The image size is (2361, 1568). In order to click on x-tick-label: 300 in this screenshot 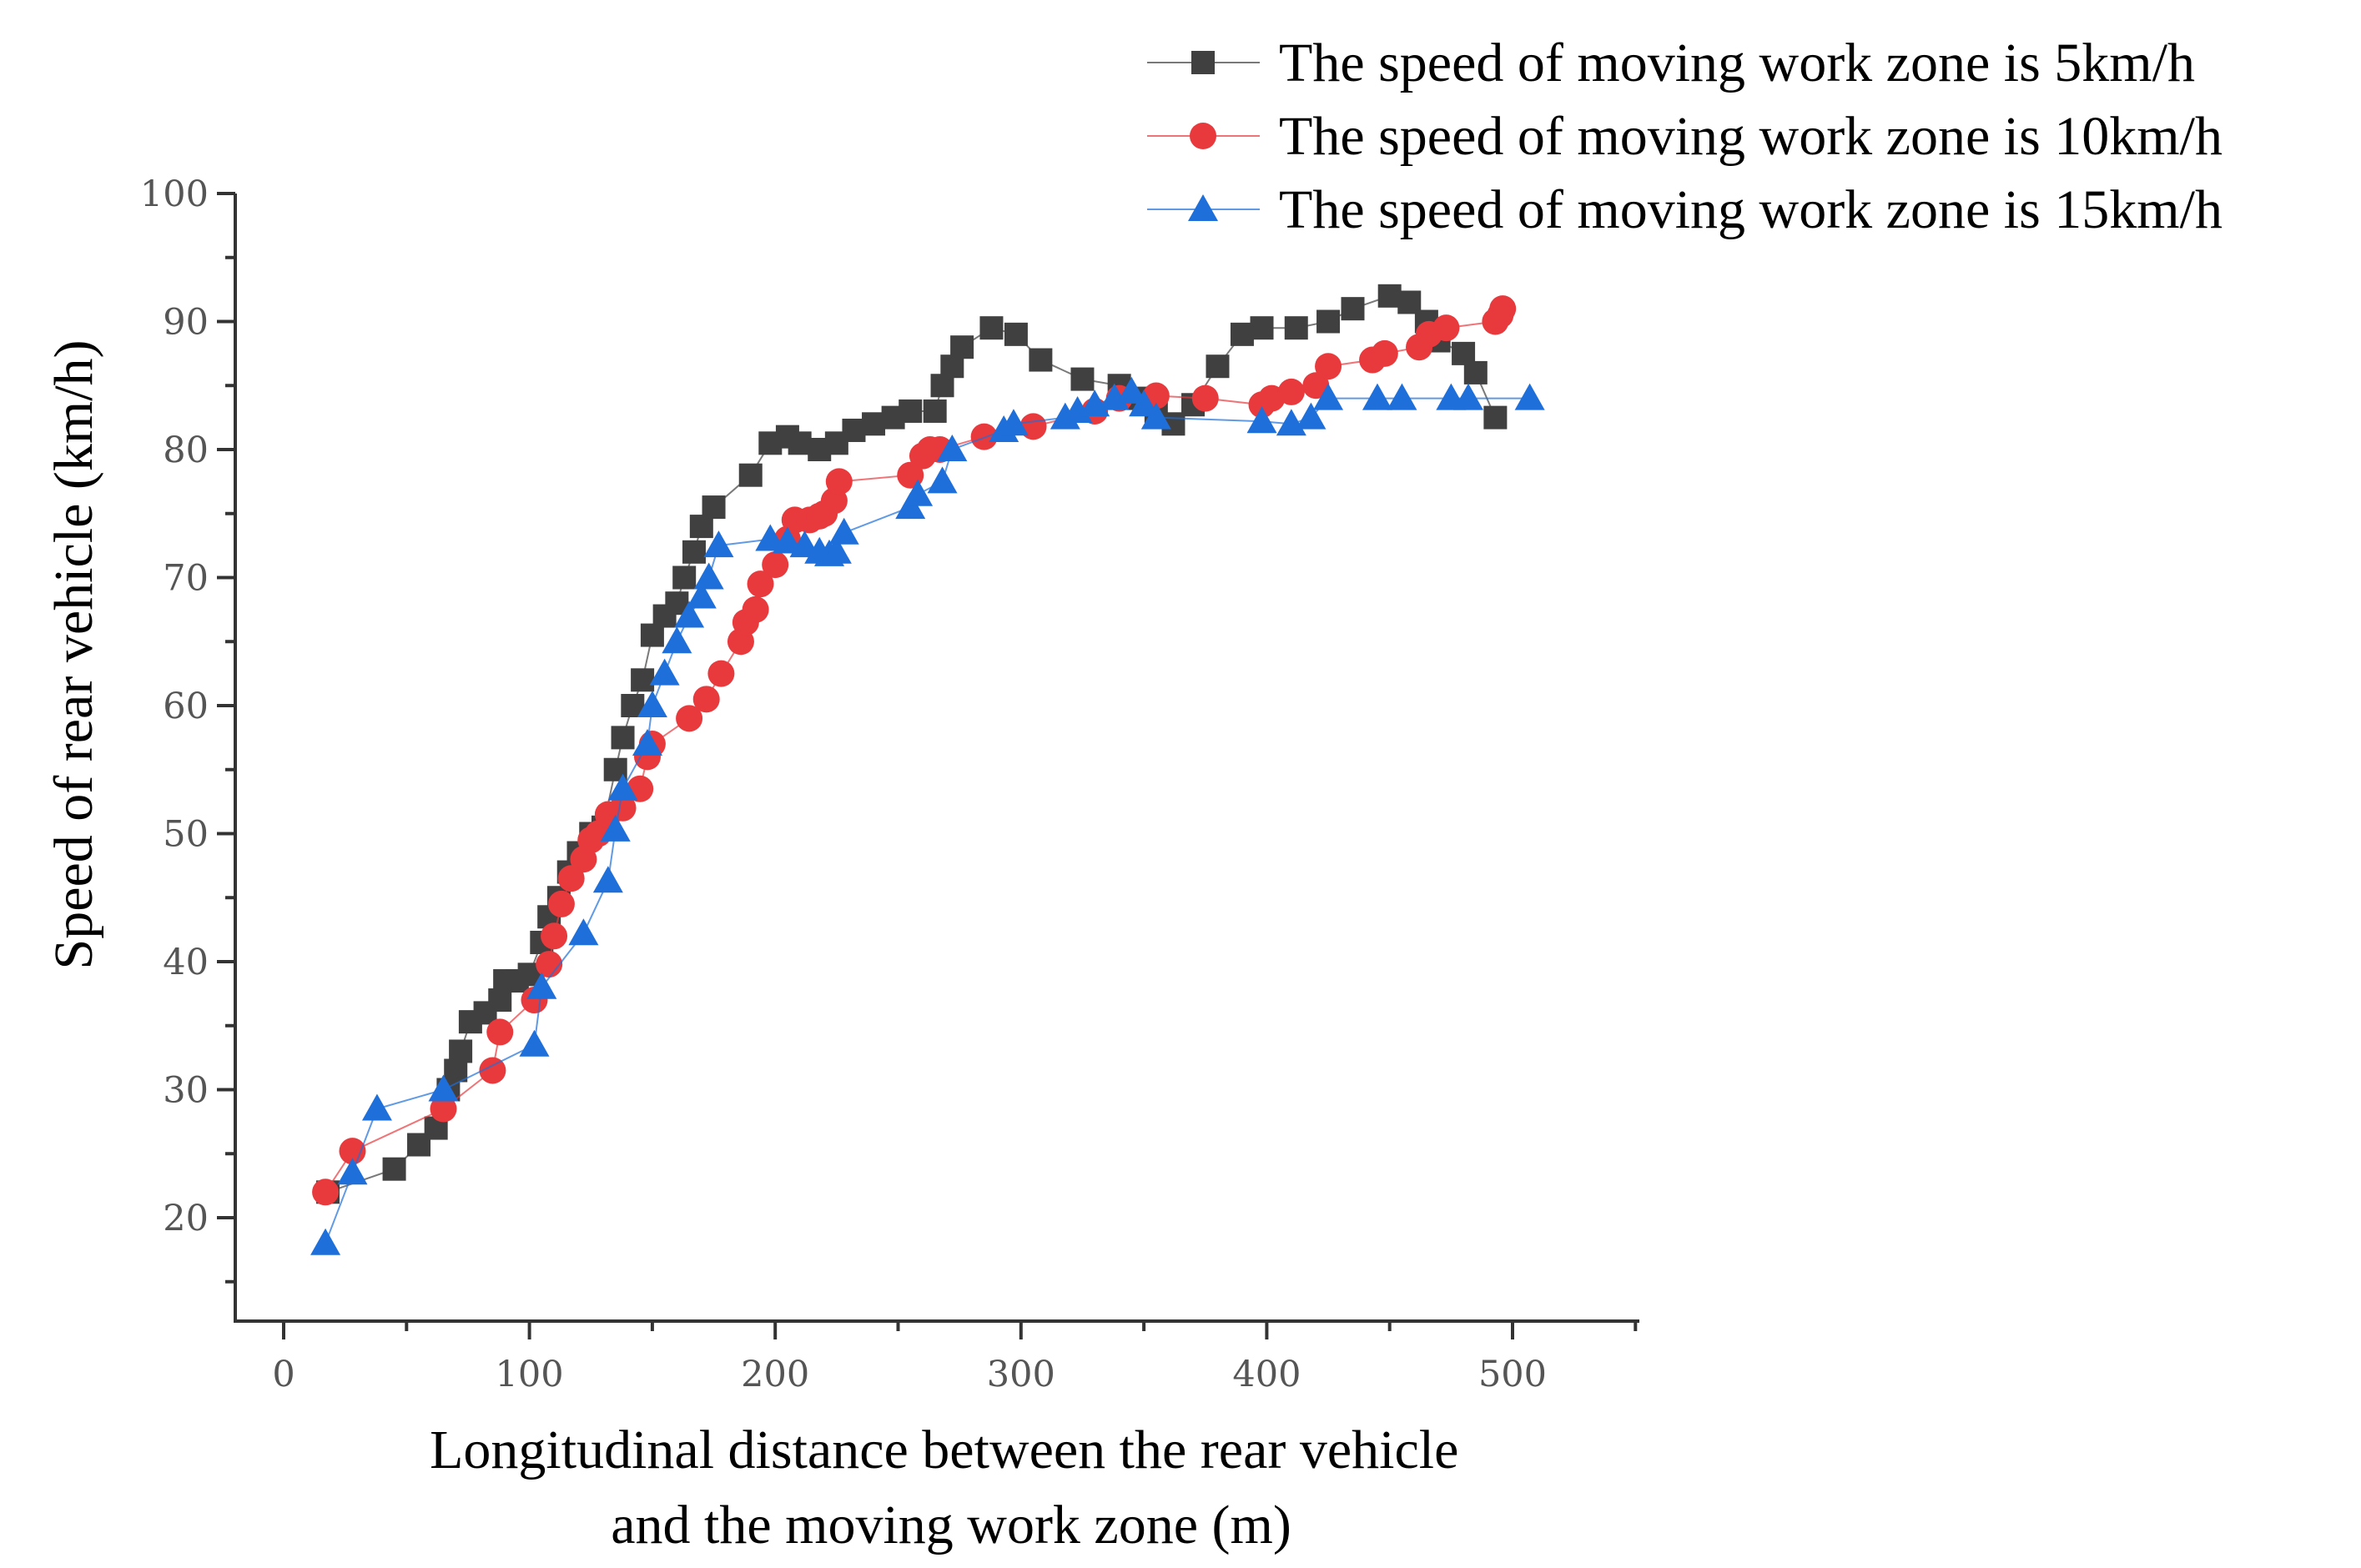, I will do `click(1021, 1374)`.